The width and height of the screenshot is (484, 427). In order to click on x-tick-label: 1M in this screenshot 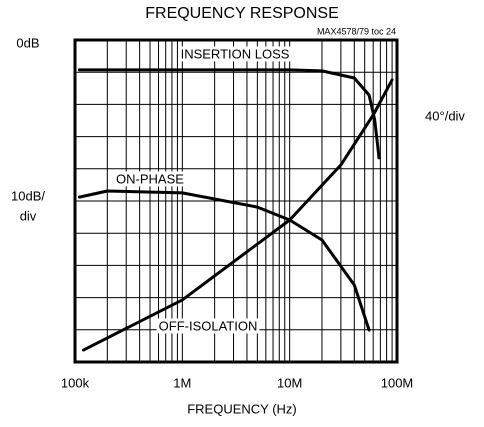, I will do `click(182, 382)`.